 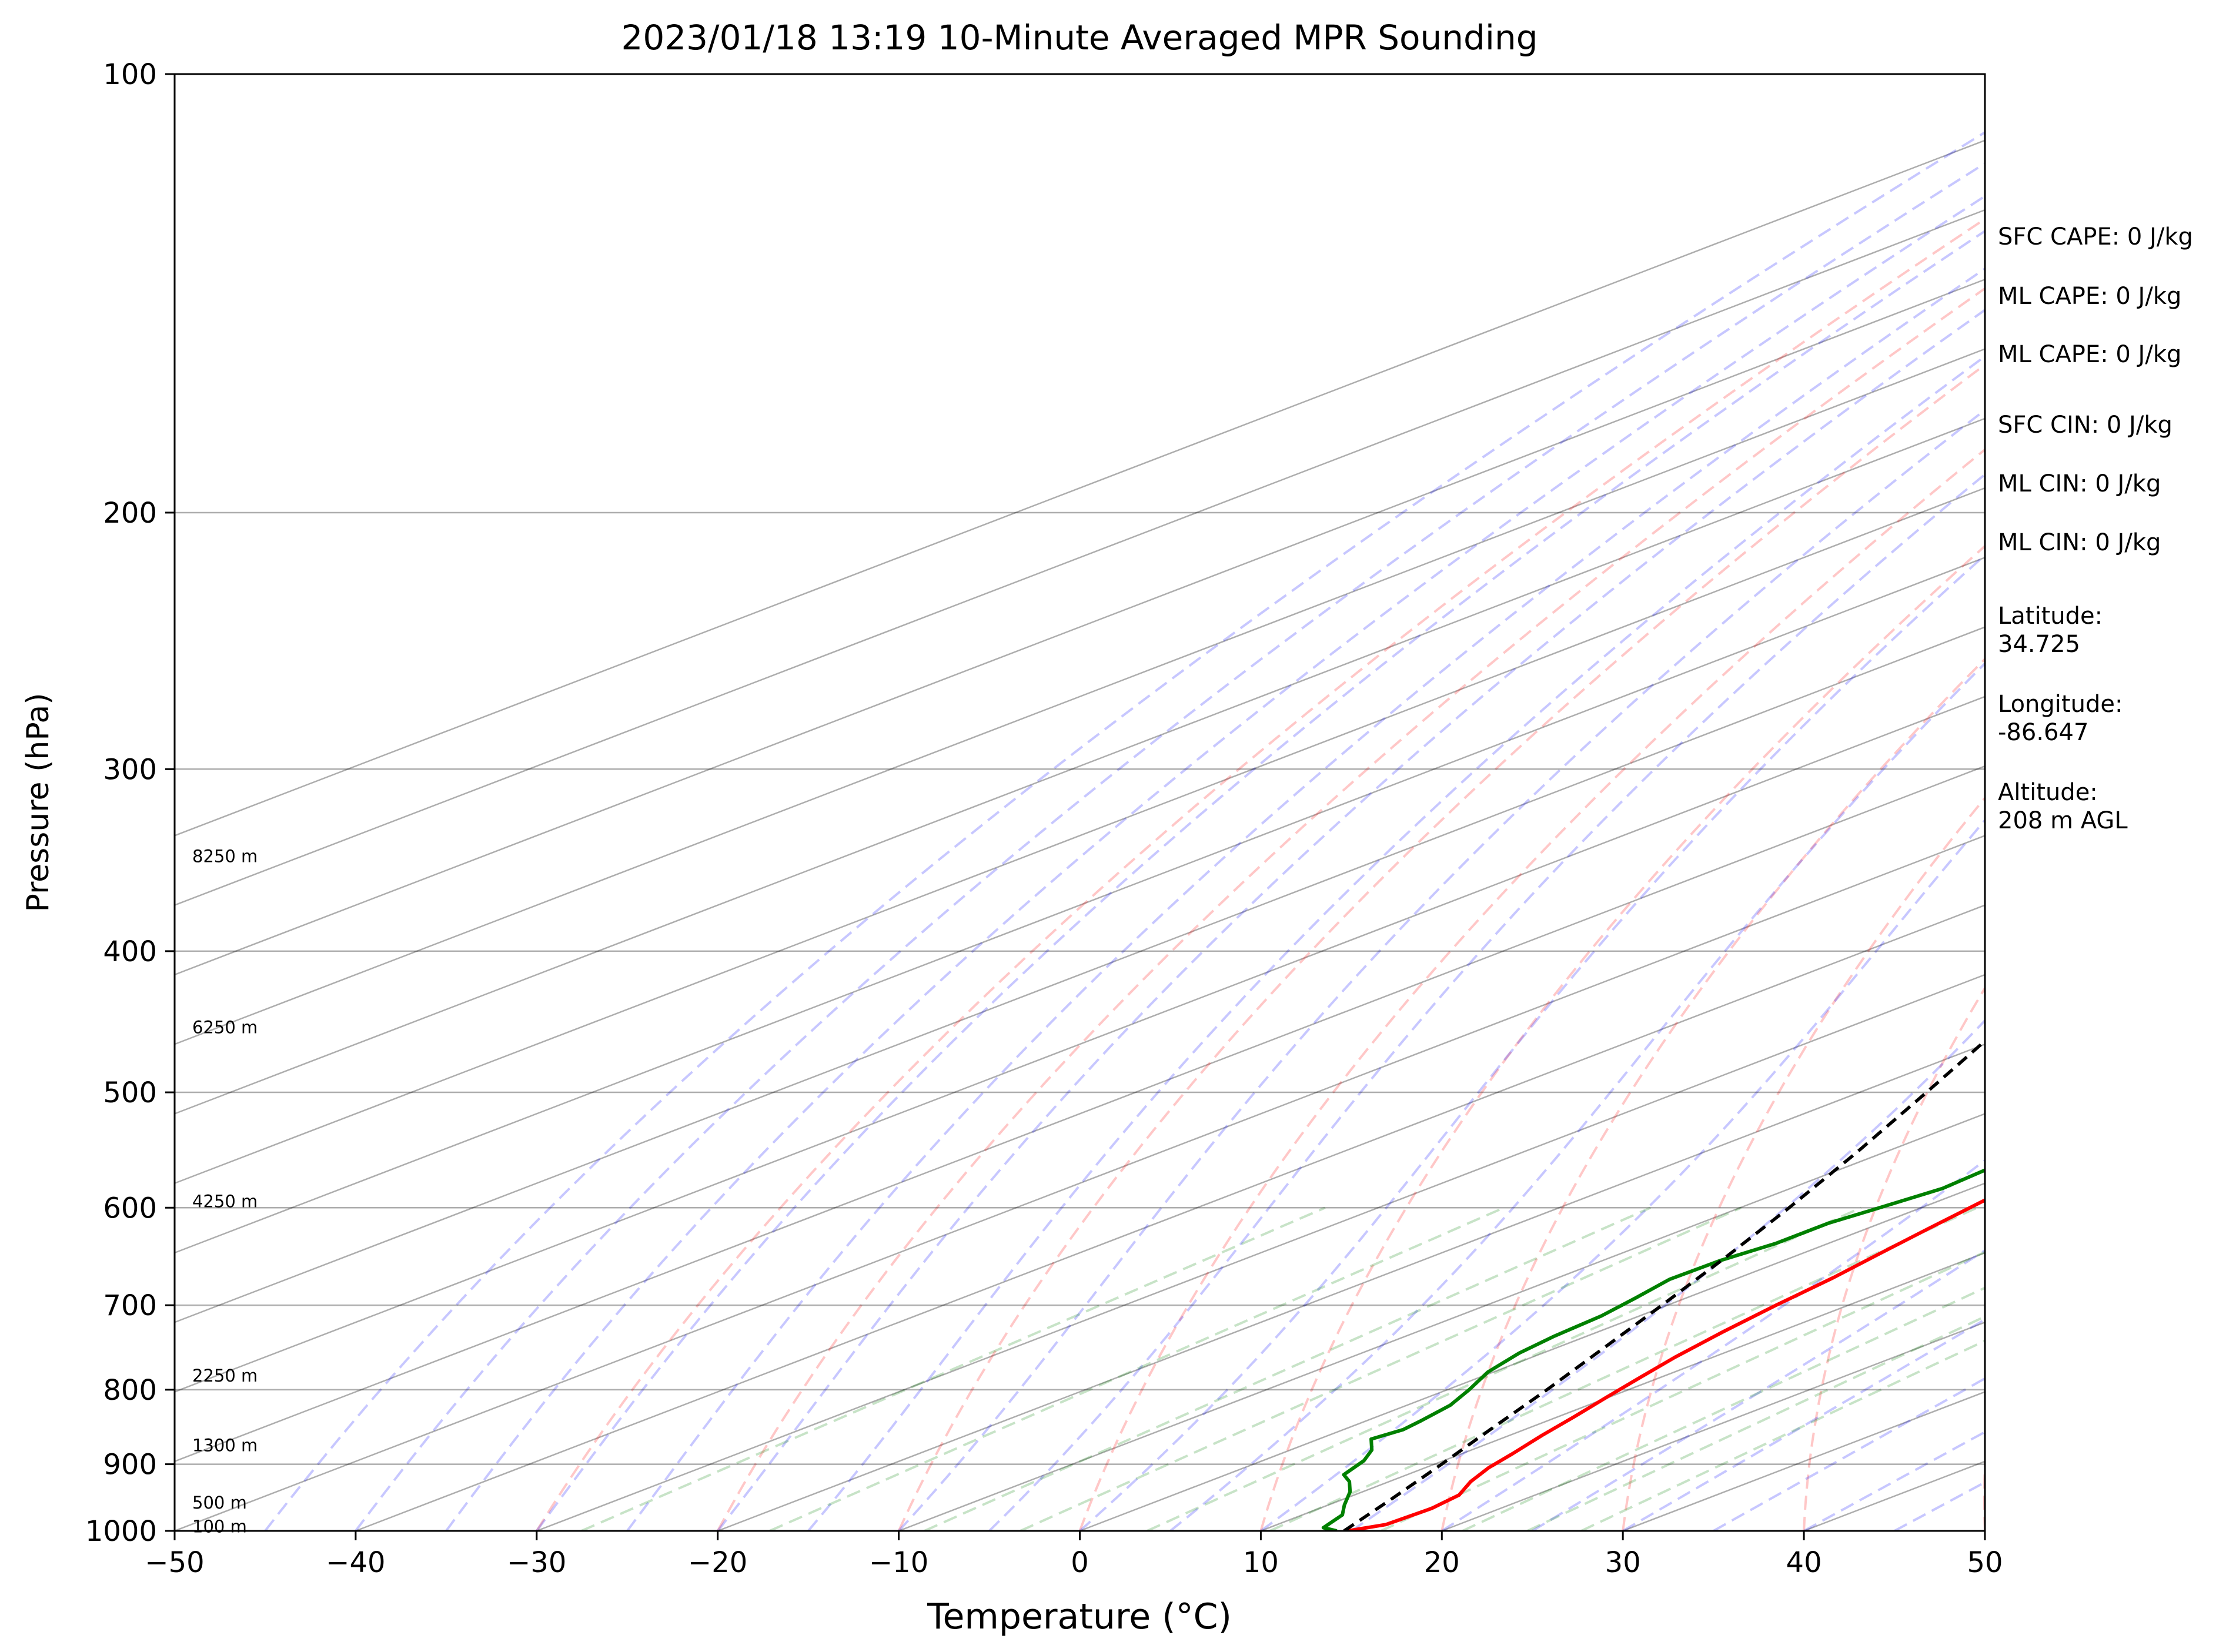 I want to click on y-axis: 100 200 300 400 500 600 700 800 900 1000, so click(x=130, y=803).